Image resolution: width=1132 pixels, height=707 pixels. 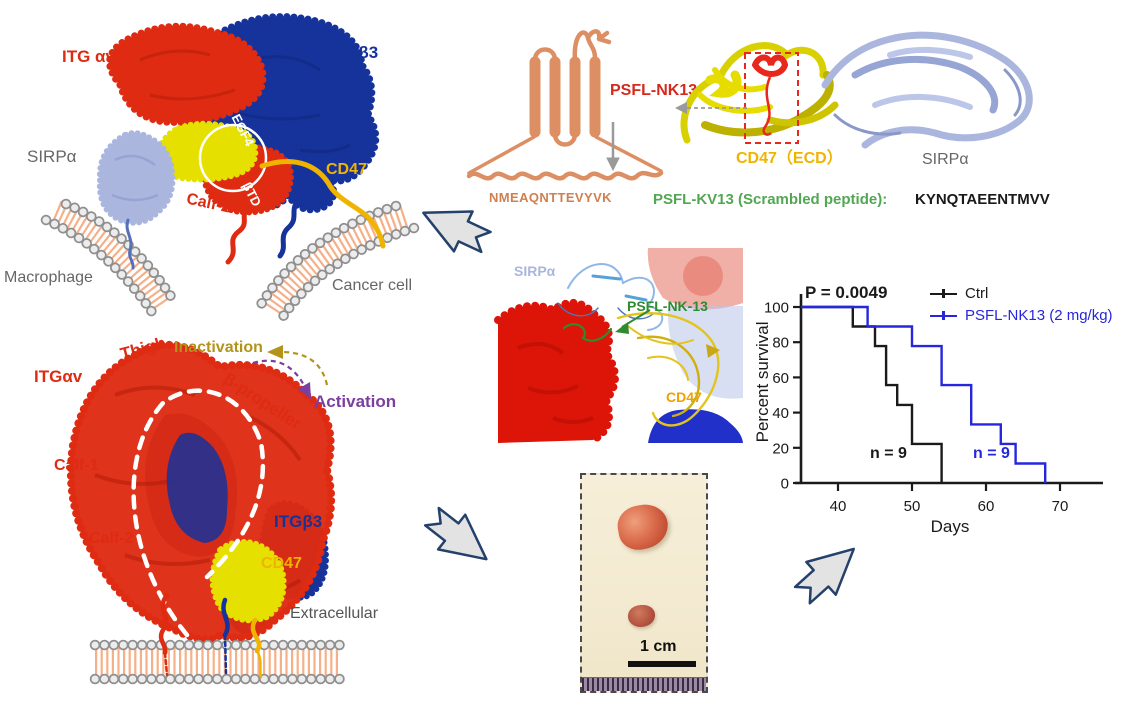 I want to click on label-scrambled-name: PSFL-KV13 (Scrambled peptide):, so click(x=770, y=199).